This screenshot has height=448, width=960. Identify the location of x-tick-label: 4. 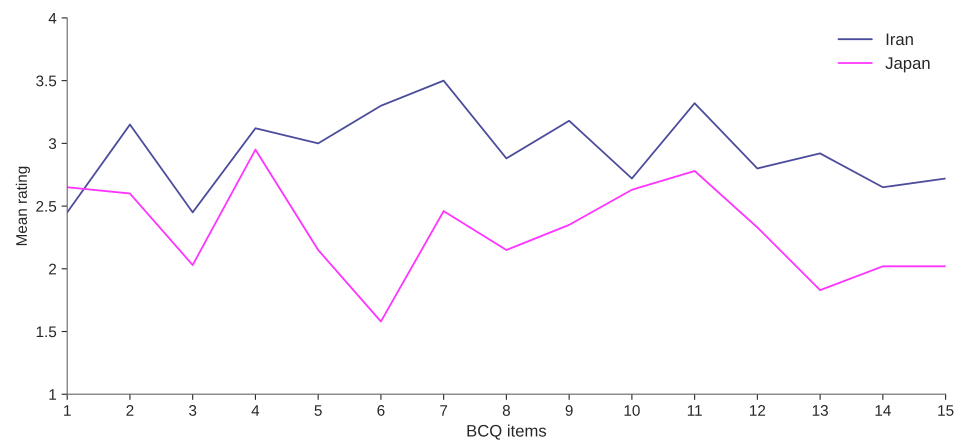
(256, 410).